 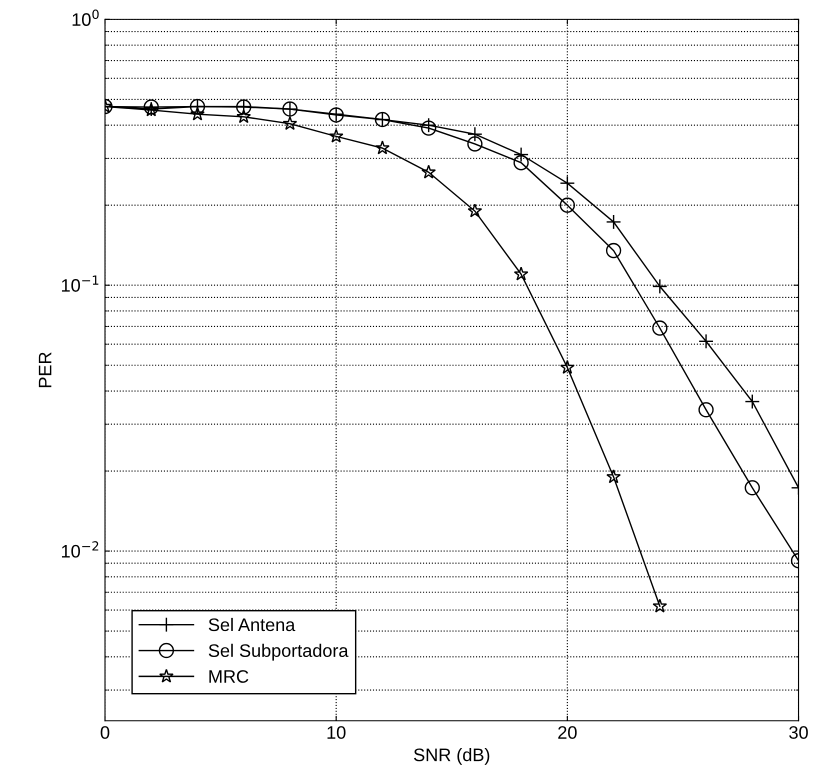 I want to click on y-tick-label: 10$^{−1}$, so click(x=80, y=284).